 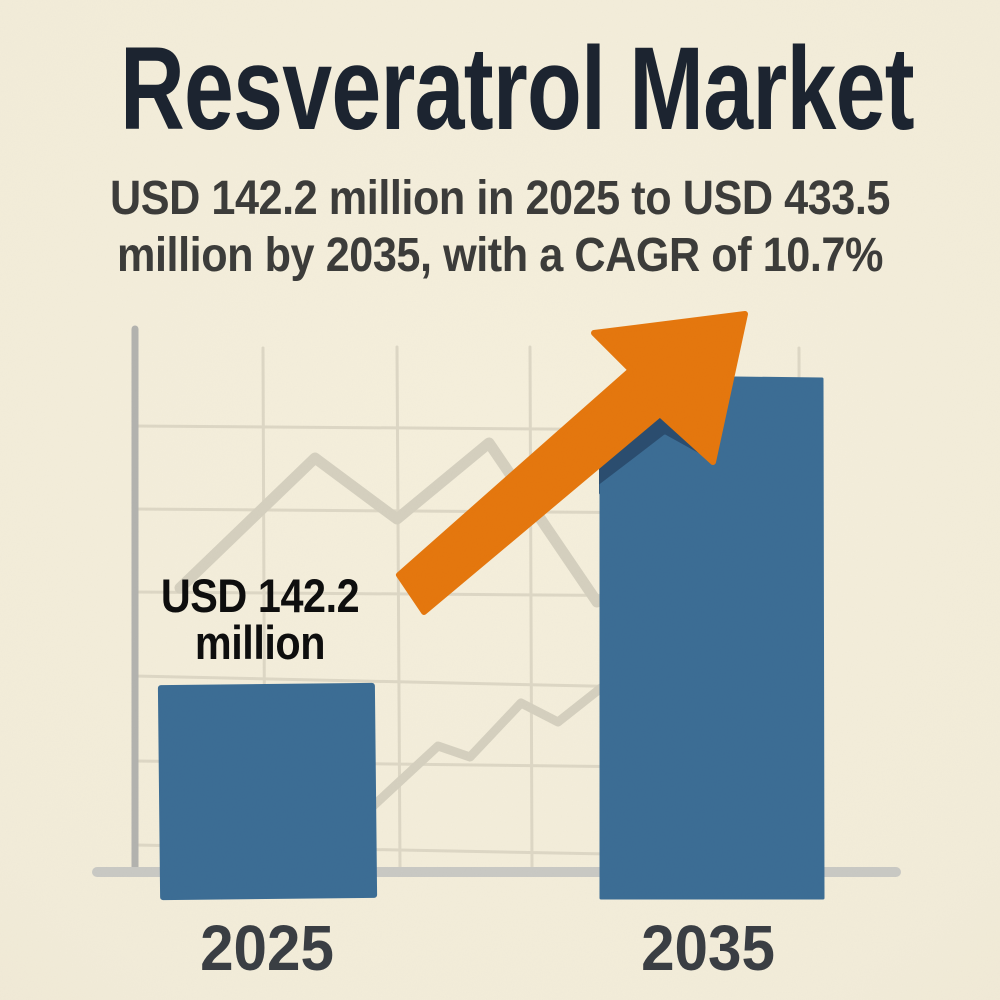 I want to click on bar-2025-value-annotation: USD 142.2 million, so click(x=260, y=619).